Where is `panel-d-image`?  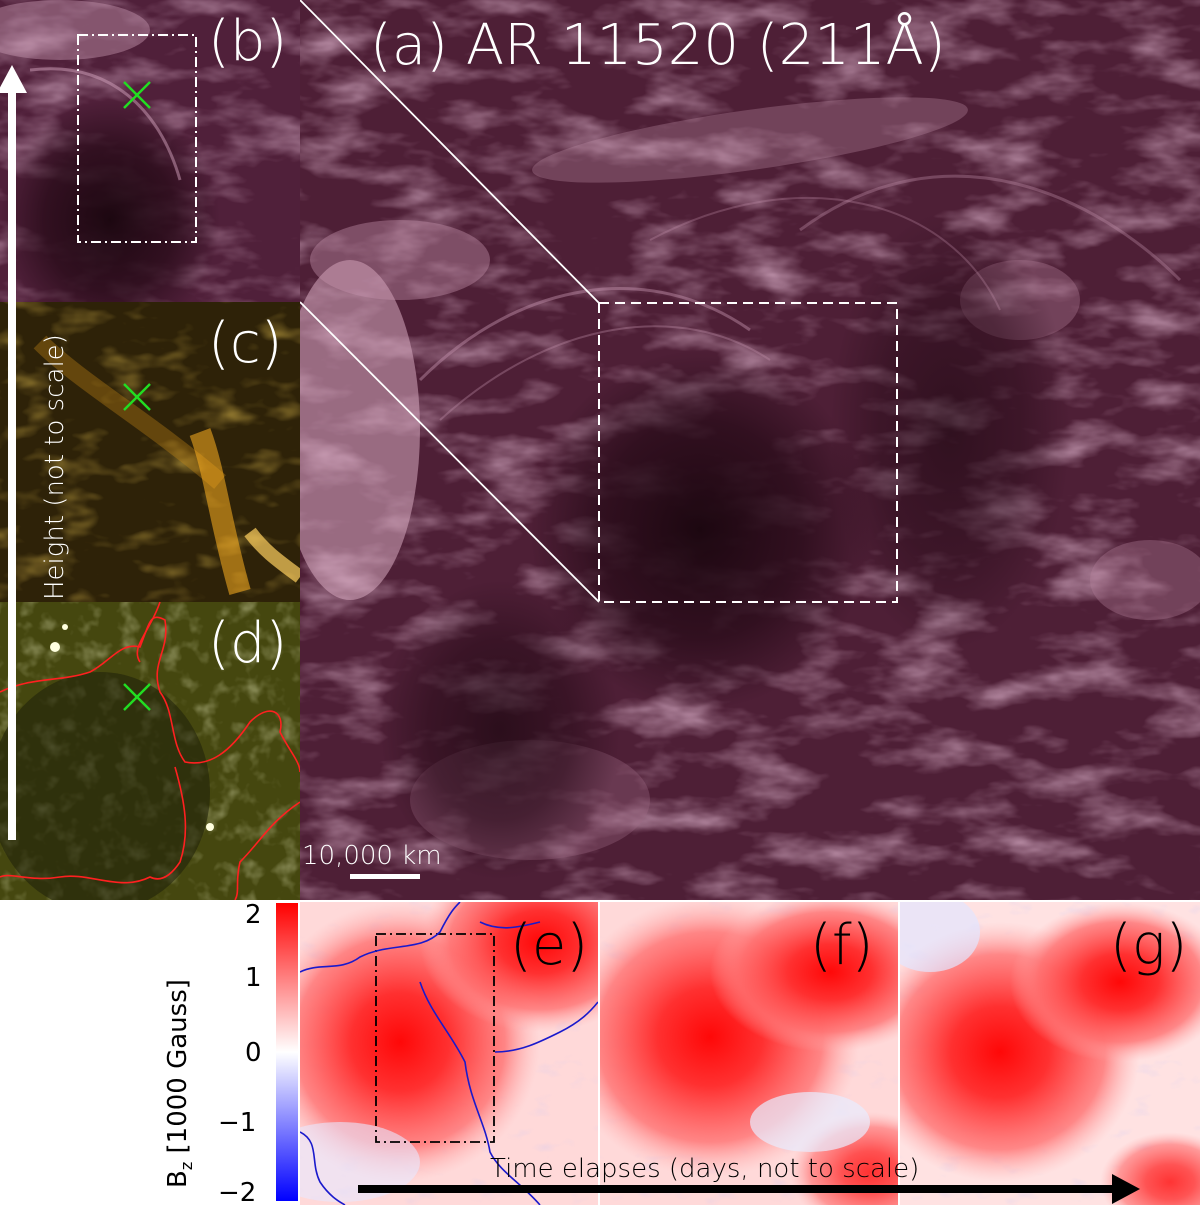
panel-d-image is located at coordinates (150, 751).